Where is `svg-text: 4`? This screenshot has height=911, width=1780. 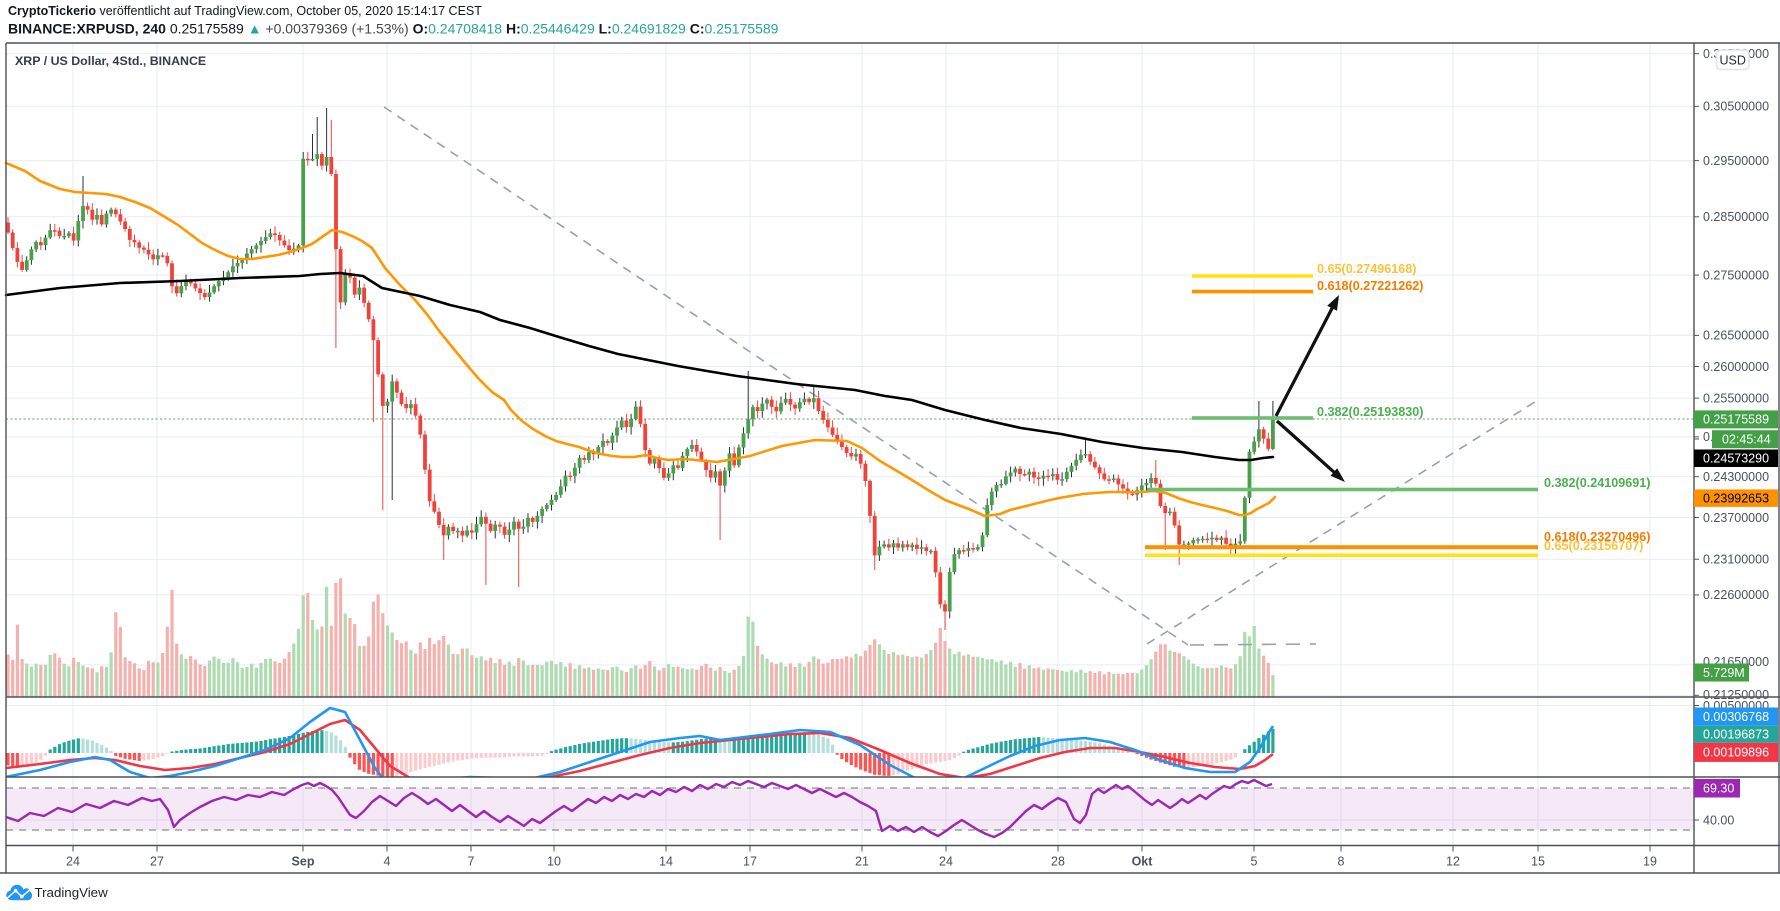
svg-text: 4 is located at coordinates (387, 862).